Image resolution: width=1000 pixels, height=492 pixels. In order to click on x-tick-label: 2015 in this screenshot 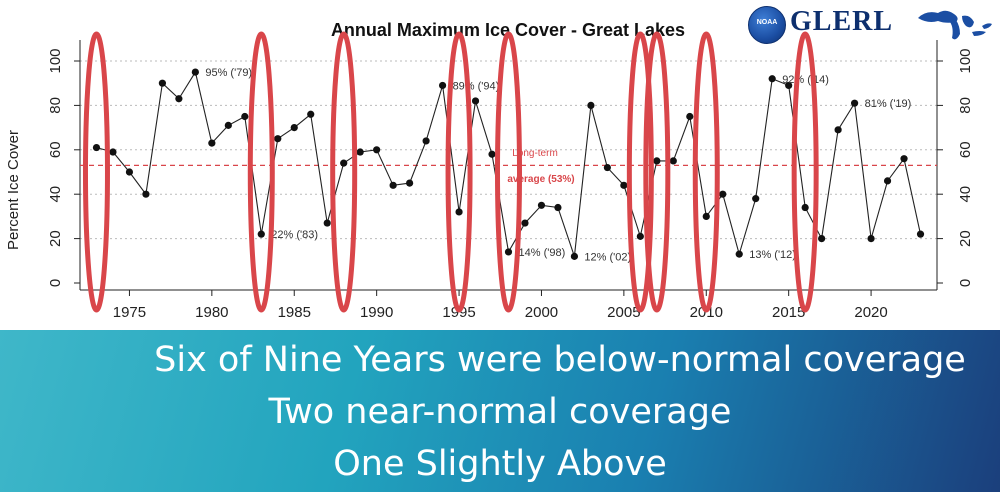, I will do `click(788, 312)`.